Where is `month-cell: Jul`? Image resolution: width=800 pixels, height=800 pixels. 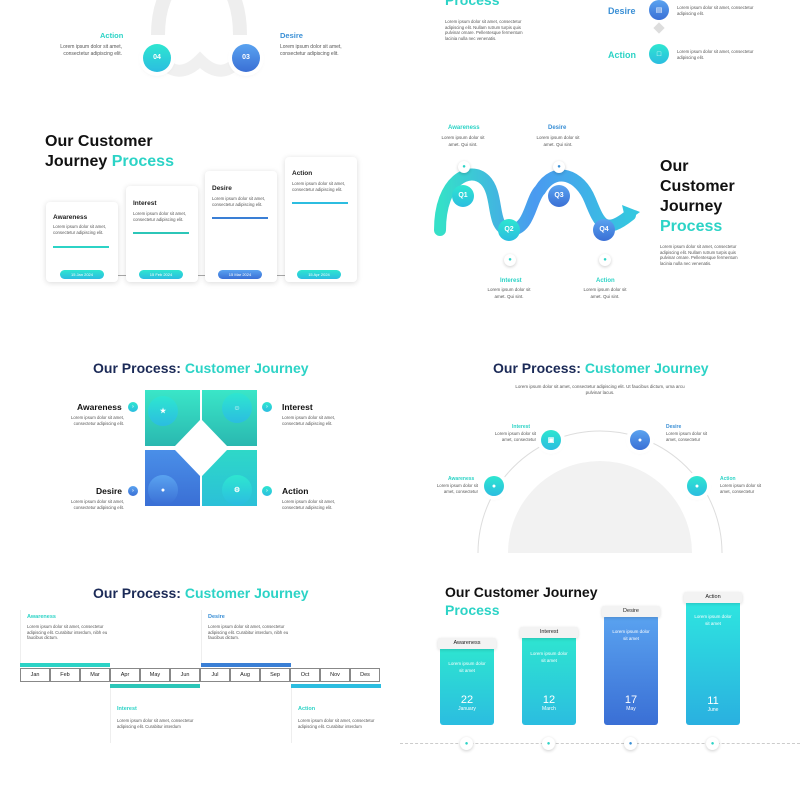
month-cell: Jul is located at coordinates (215, 675).